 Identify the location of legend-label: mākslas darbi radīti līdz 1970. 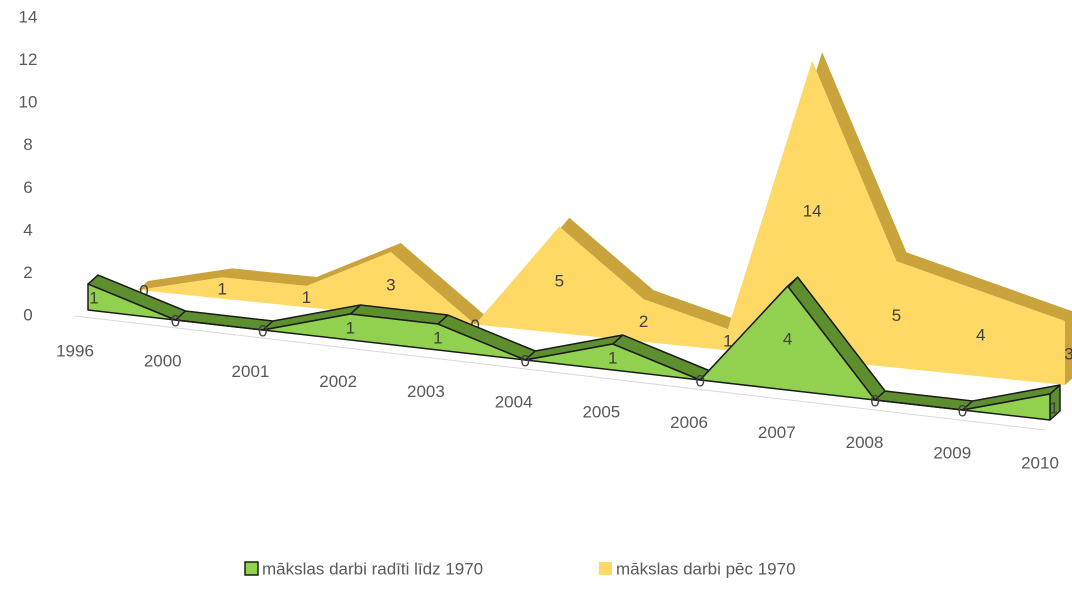
(372, 568).